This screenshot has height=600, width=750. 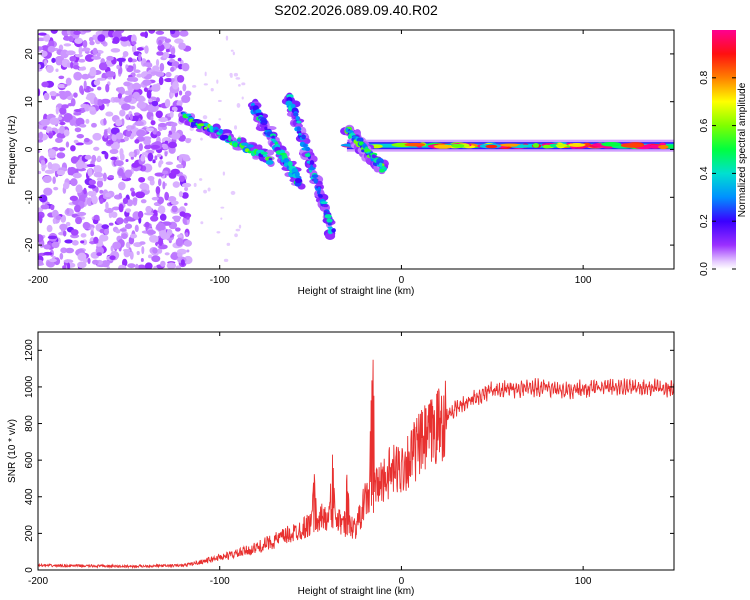 What do you see at coordinates (356, 10) in the screenshot?
I see `figure-title: S202.2026.089.09.40.R02` at bounding box center [356, 10].